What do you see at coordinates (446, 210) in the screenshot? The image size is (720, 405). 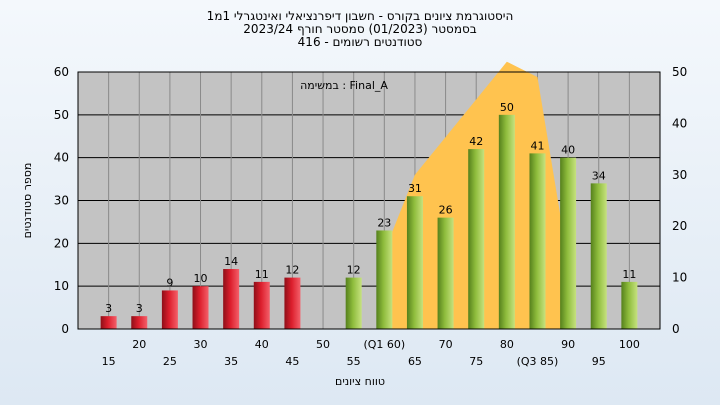 I see `bar-value-label-70: 26` at bounding box center [446, 210].